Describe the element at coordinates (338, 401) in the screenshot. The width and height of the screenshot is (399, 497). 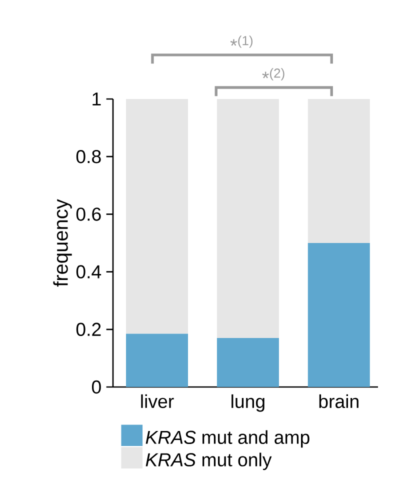
I see `x-tick-label: brain` at that location.